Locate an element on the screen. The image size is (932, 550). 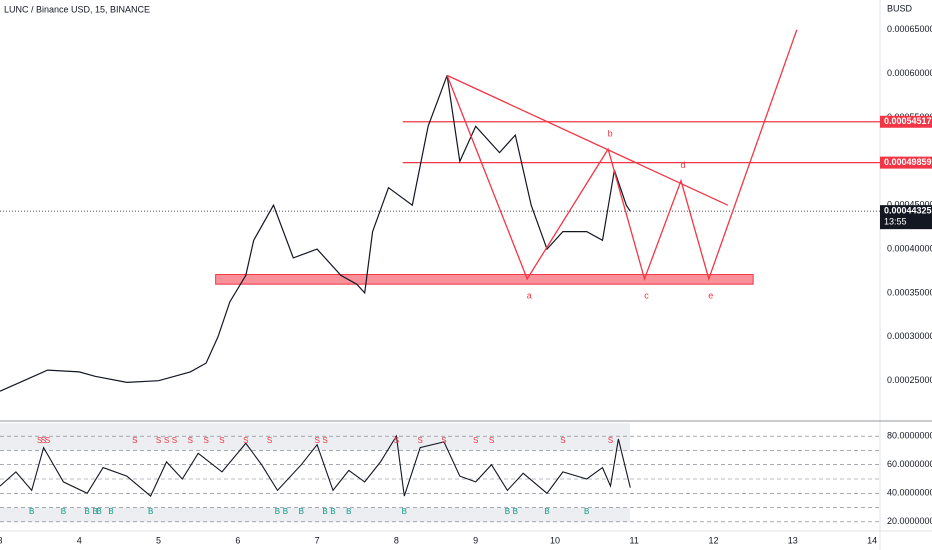
y-tick-label: 0.00030000 is located at coordinates (909, 336).